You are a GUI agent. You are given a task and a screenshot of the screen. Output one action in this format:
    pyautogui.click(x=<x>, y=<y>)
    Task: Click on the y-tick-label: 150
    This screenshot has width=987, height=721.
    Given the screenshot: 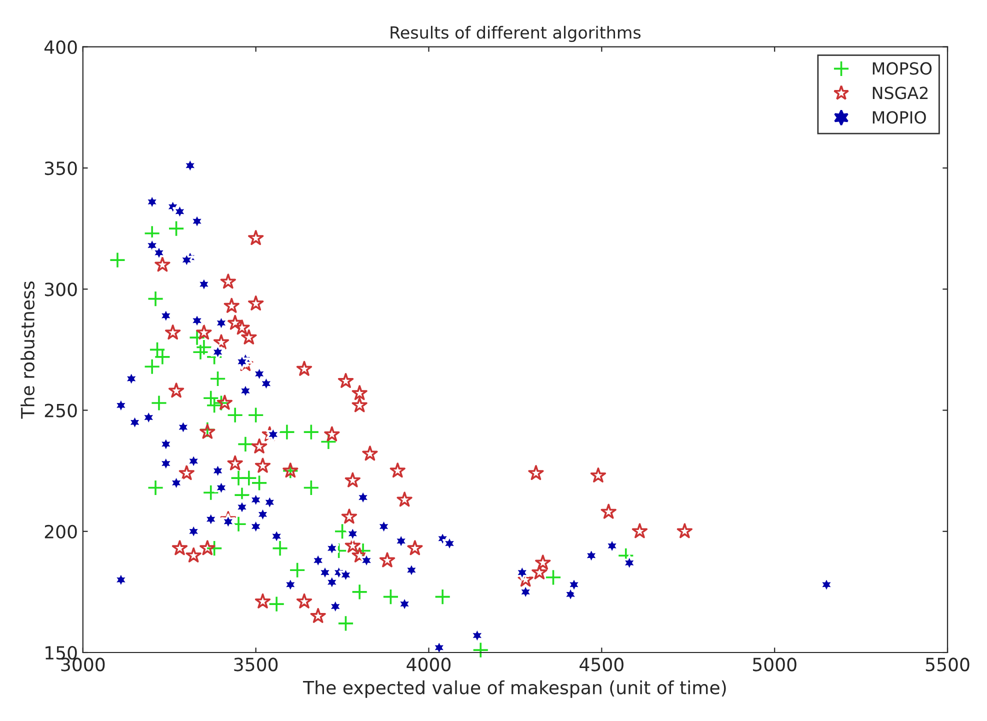 What is the action you would take?
    pyautogui.click(x=61, y=653)
    